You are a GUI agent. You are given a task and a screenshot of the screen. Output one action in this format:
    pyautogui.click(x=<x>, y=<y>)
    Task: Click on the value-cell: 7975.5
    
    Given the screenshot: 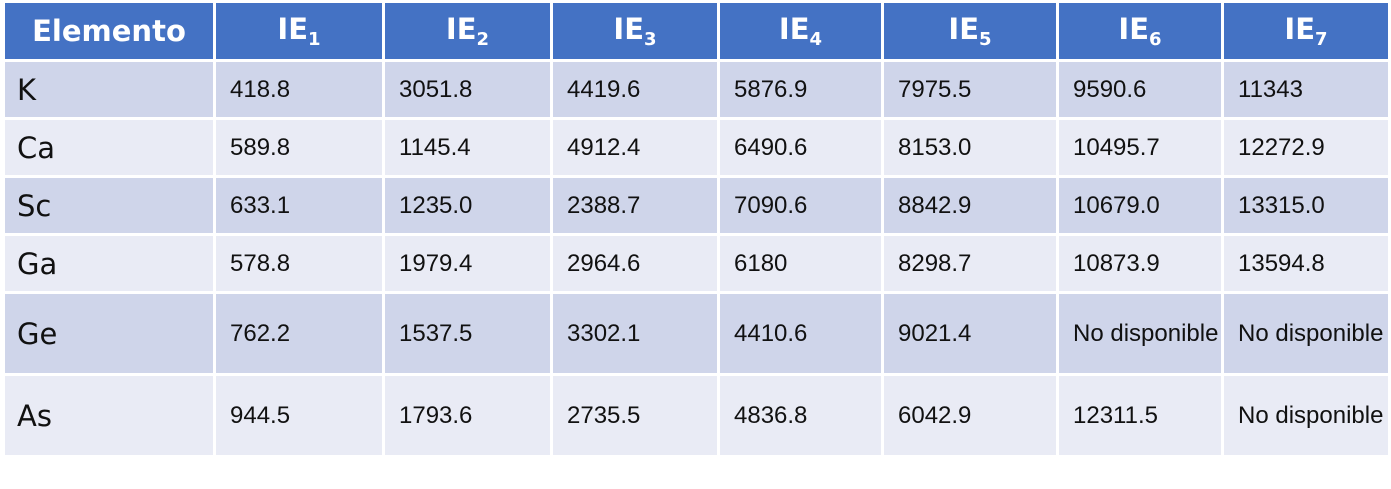 What is the action you would take?
    pyautogui.click(x=970, y=89)
    